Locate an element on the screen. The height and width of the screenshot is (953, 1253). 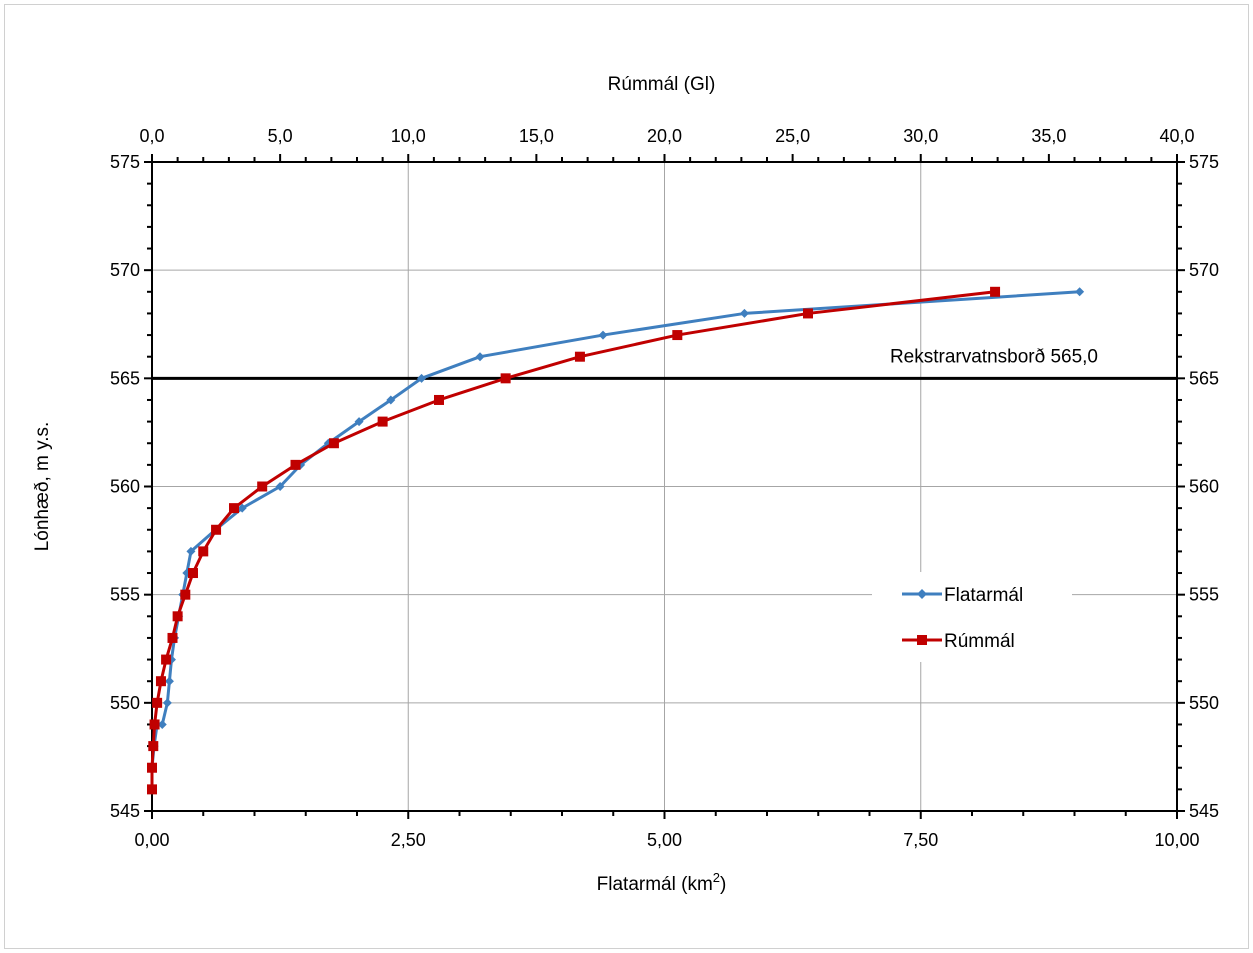
y-tick-label: 560 is located at coordinates (125, 487).